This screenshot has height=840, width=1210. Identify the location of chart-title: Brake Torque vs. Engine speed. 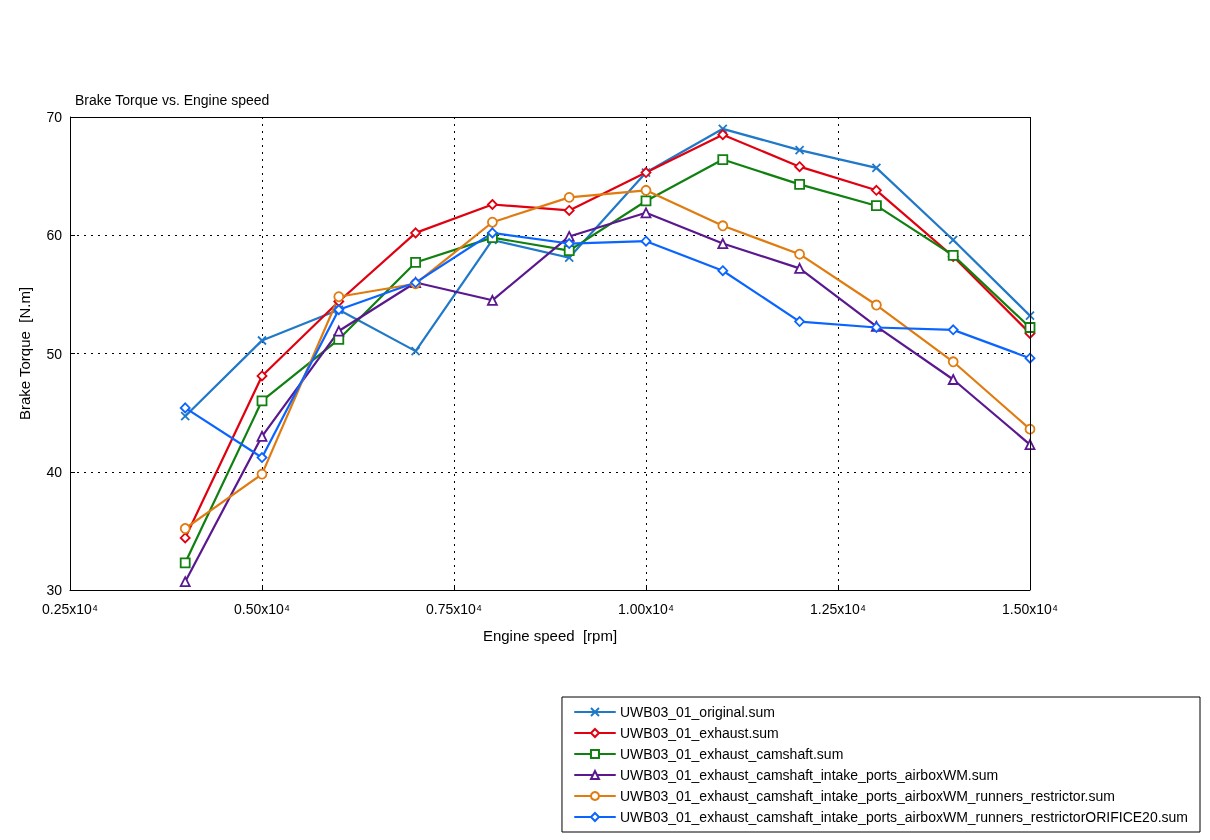
(172, 100).